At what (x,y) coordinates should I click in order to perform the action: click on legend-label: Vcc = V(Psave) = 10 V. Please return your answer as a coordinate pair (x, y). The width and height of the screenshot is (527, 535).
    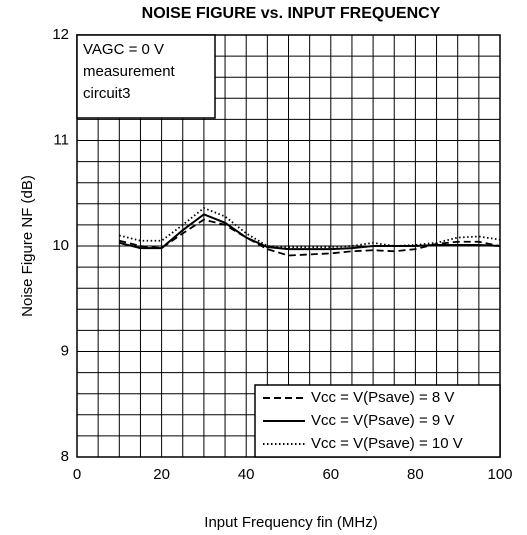
    Looking at the image, I should click on (387, 443).